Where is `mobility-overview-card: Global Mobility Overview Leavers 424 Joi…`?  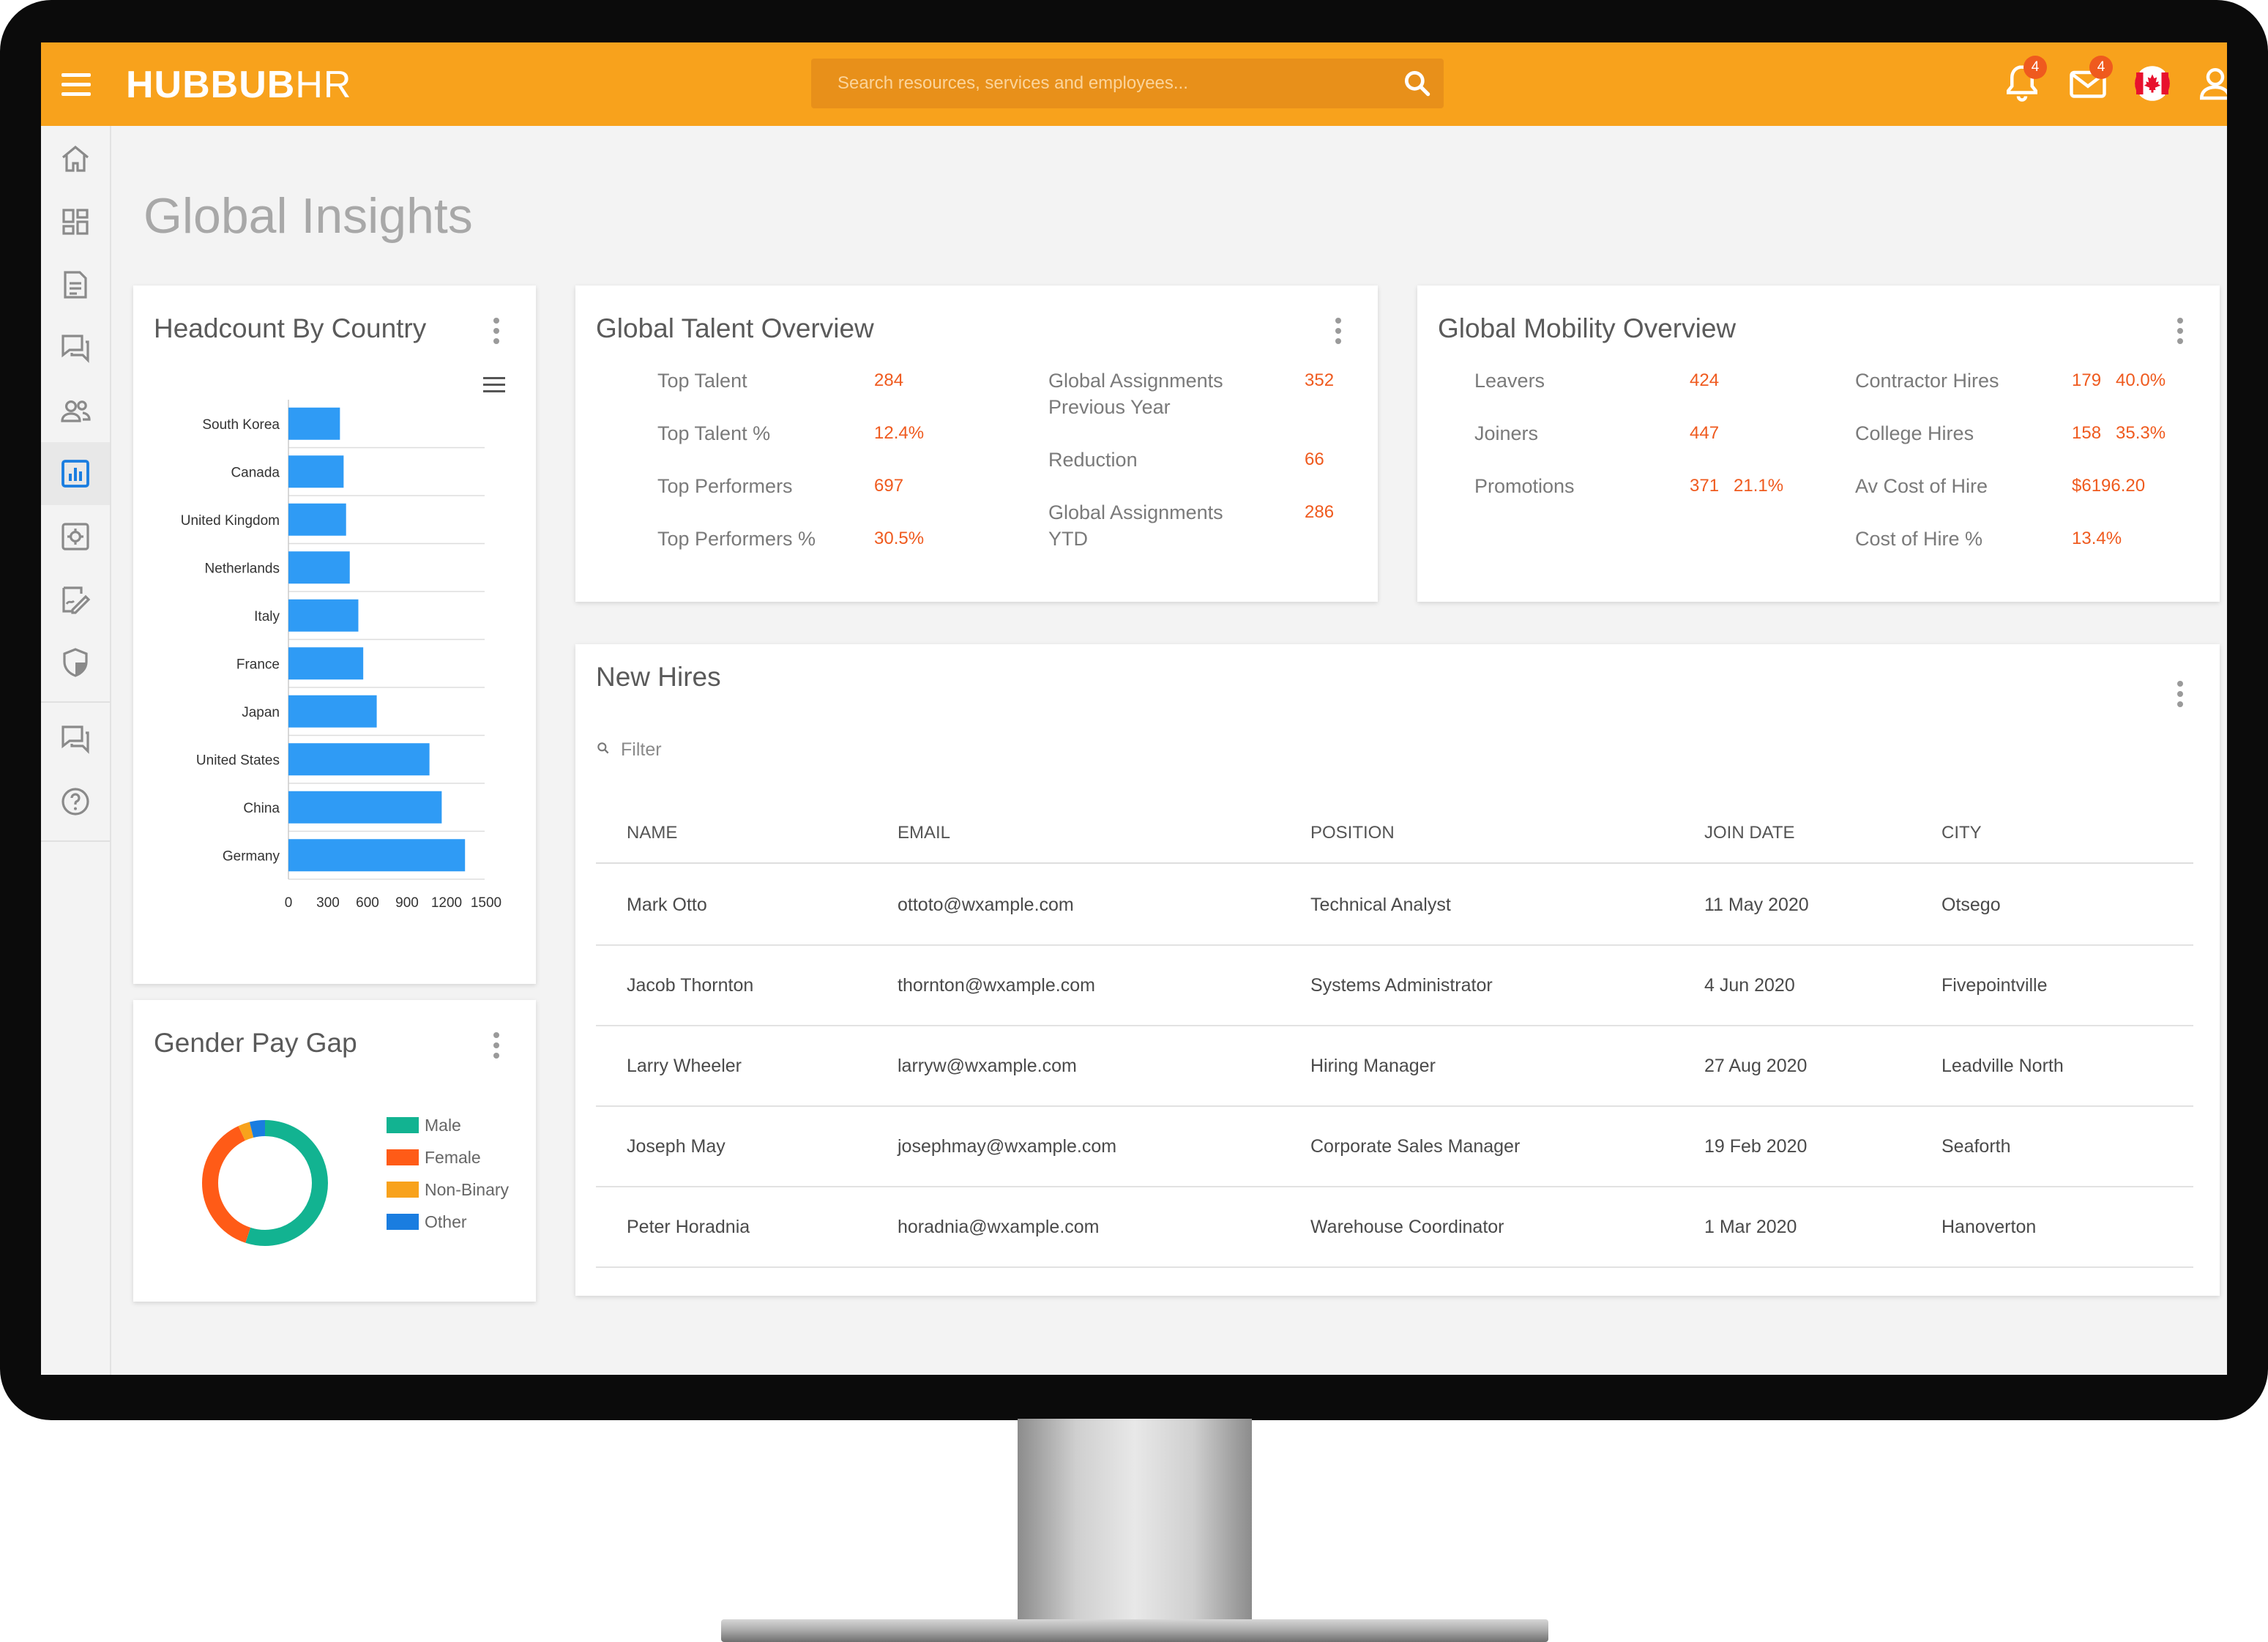
mobility-overview-card: Global Mobility Overview Leavers 424 Joi… is located at coordinates (1818, 444).